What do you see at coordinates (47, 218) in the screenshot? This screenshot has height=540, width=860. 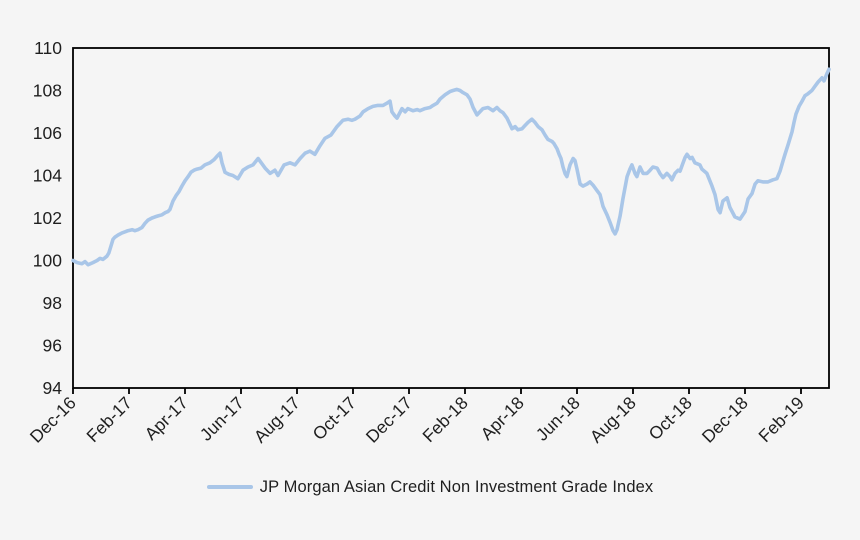 I see `y-axis-tick-label: 102` at bounding box center [47, 218].